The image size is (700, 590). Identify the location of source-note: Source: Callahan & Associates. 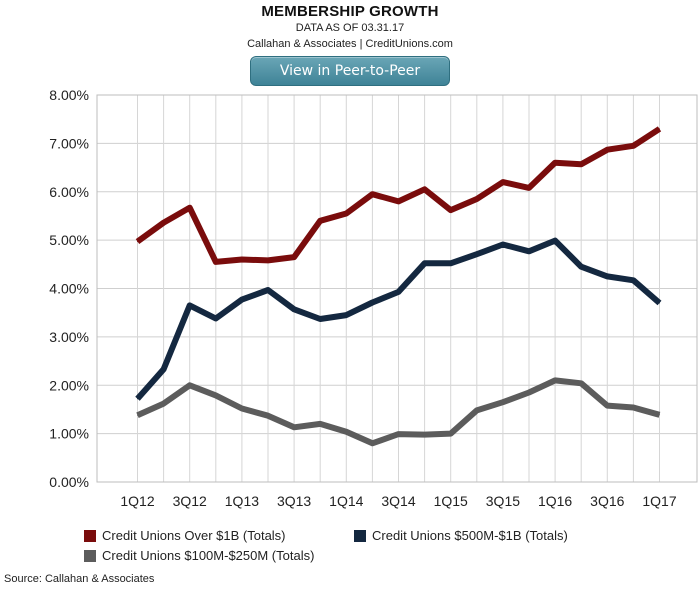
(79, 579).